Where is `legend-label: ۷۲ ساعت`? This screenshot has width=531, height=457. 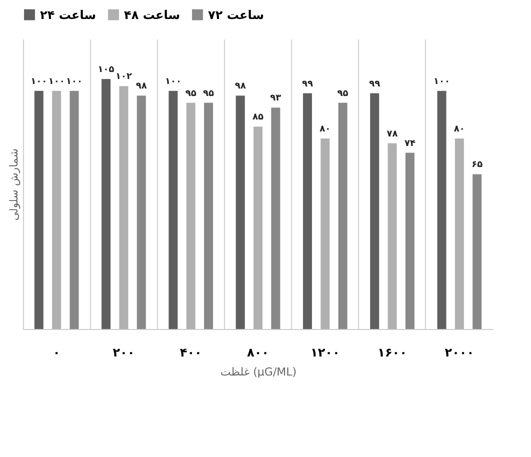
legend-label: ۷۲ ساعت is located at coordinates (236, 15).